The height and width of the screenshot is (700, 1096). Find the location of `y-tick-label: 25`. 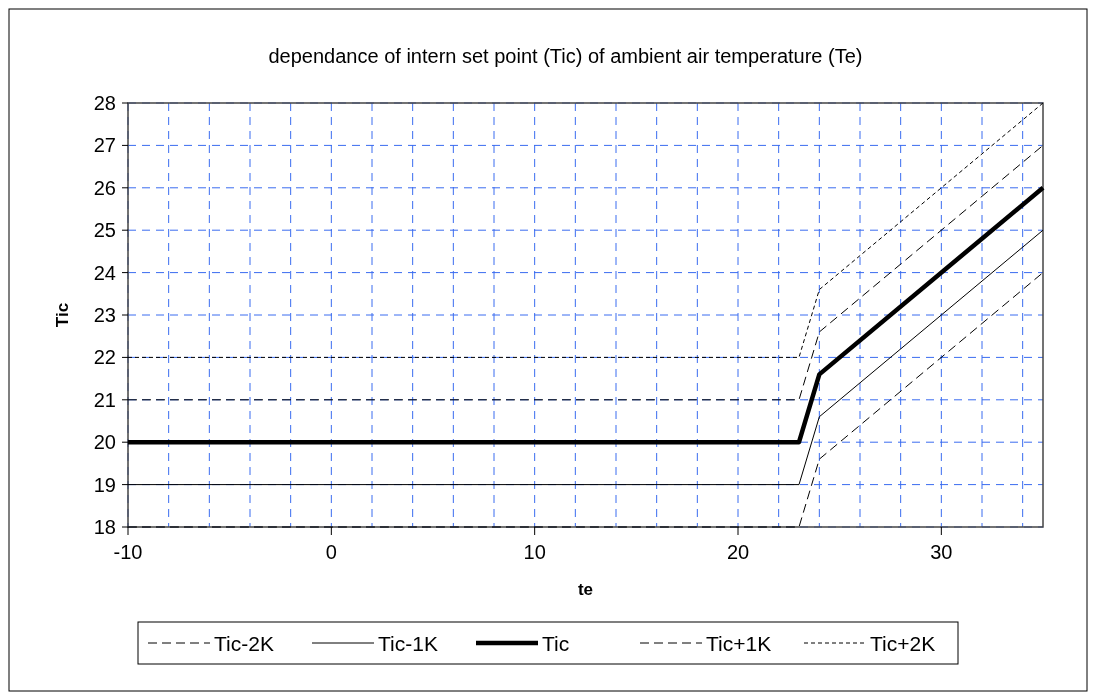

y-tick-label: 25 is located at coordinates (104, 230).